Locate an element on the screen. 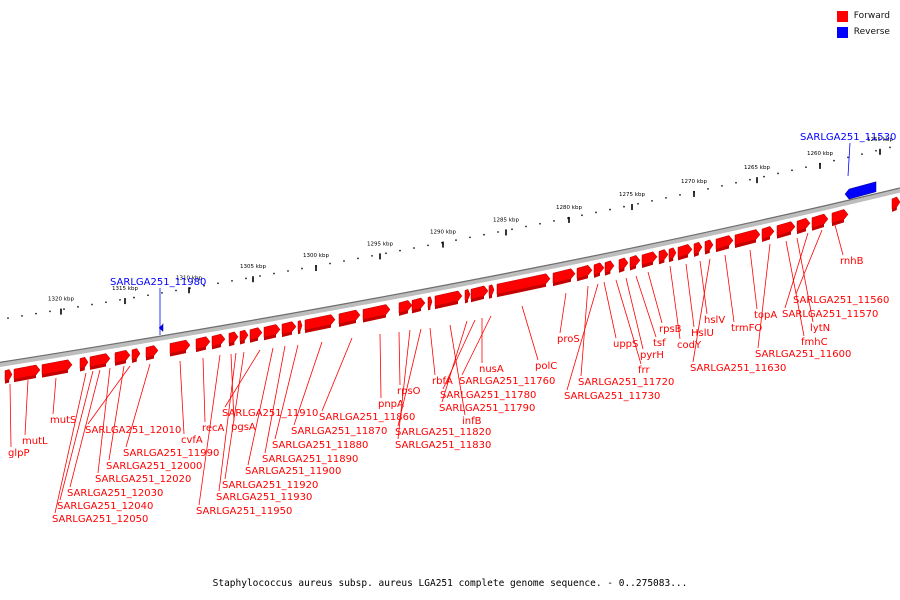 This screenshot has width=900, height=600. gene-label: SARLGA251_11890 is located at coordinates (310, 459).